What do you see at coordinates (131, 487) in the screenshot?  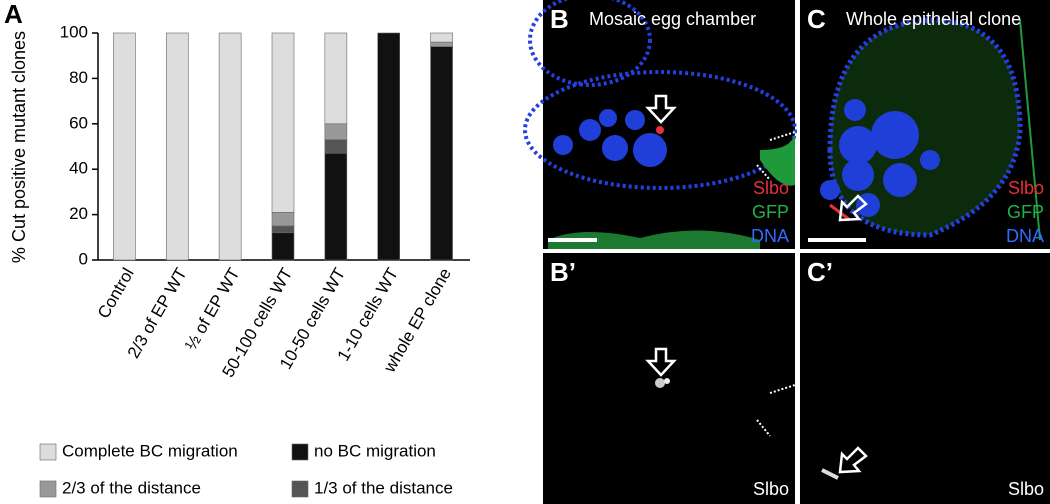 I see `legend-label: 2/3 of the distance` at bounding box center [131, 487].